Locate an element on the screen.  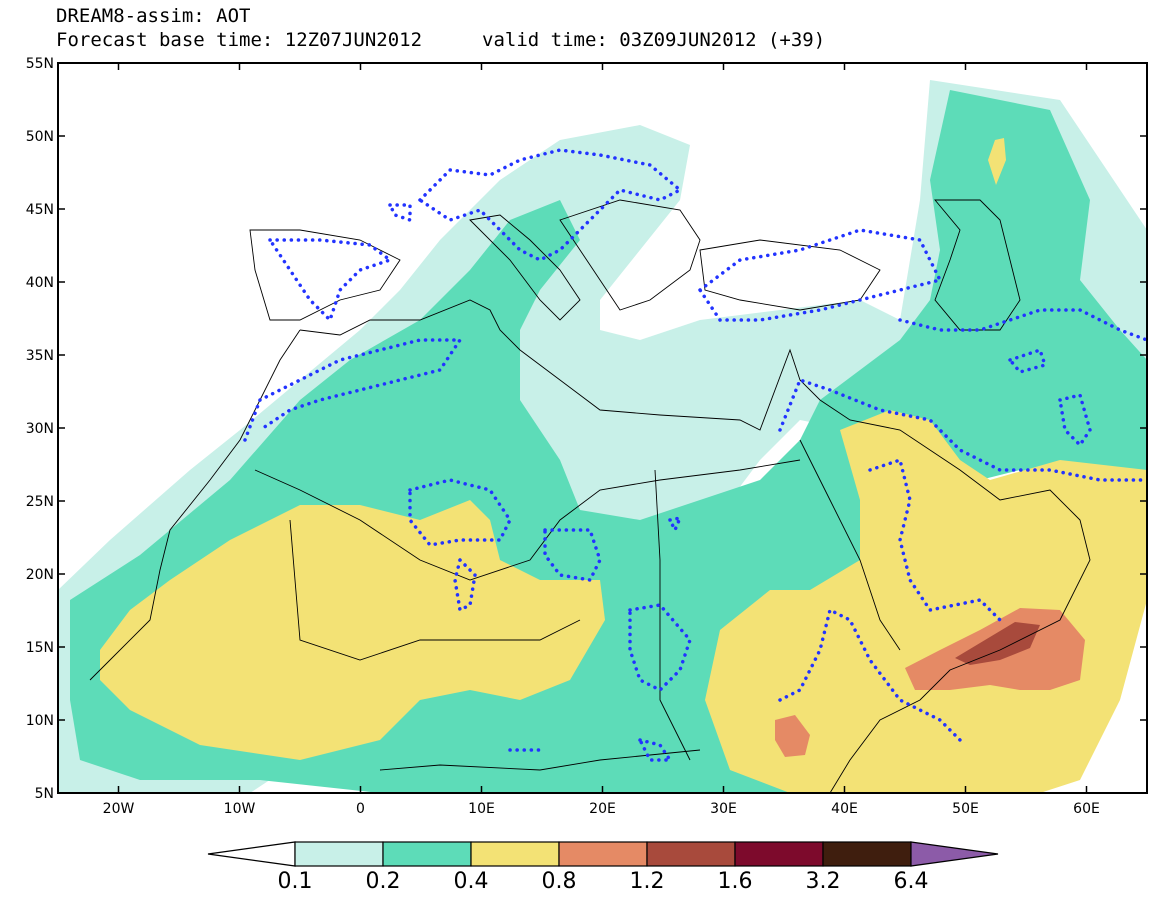
colorbar-over-arrow is located at coordinates (954, 854).